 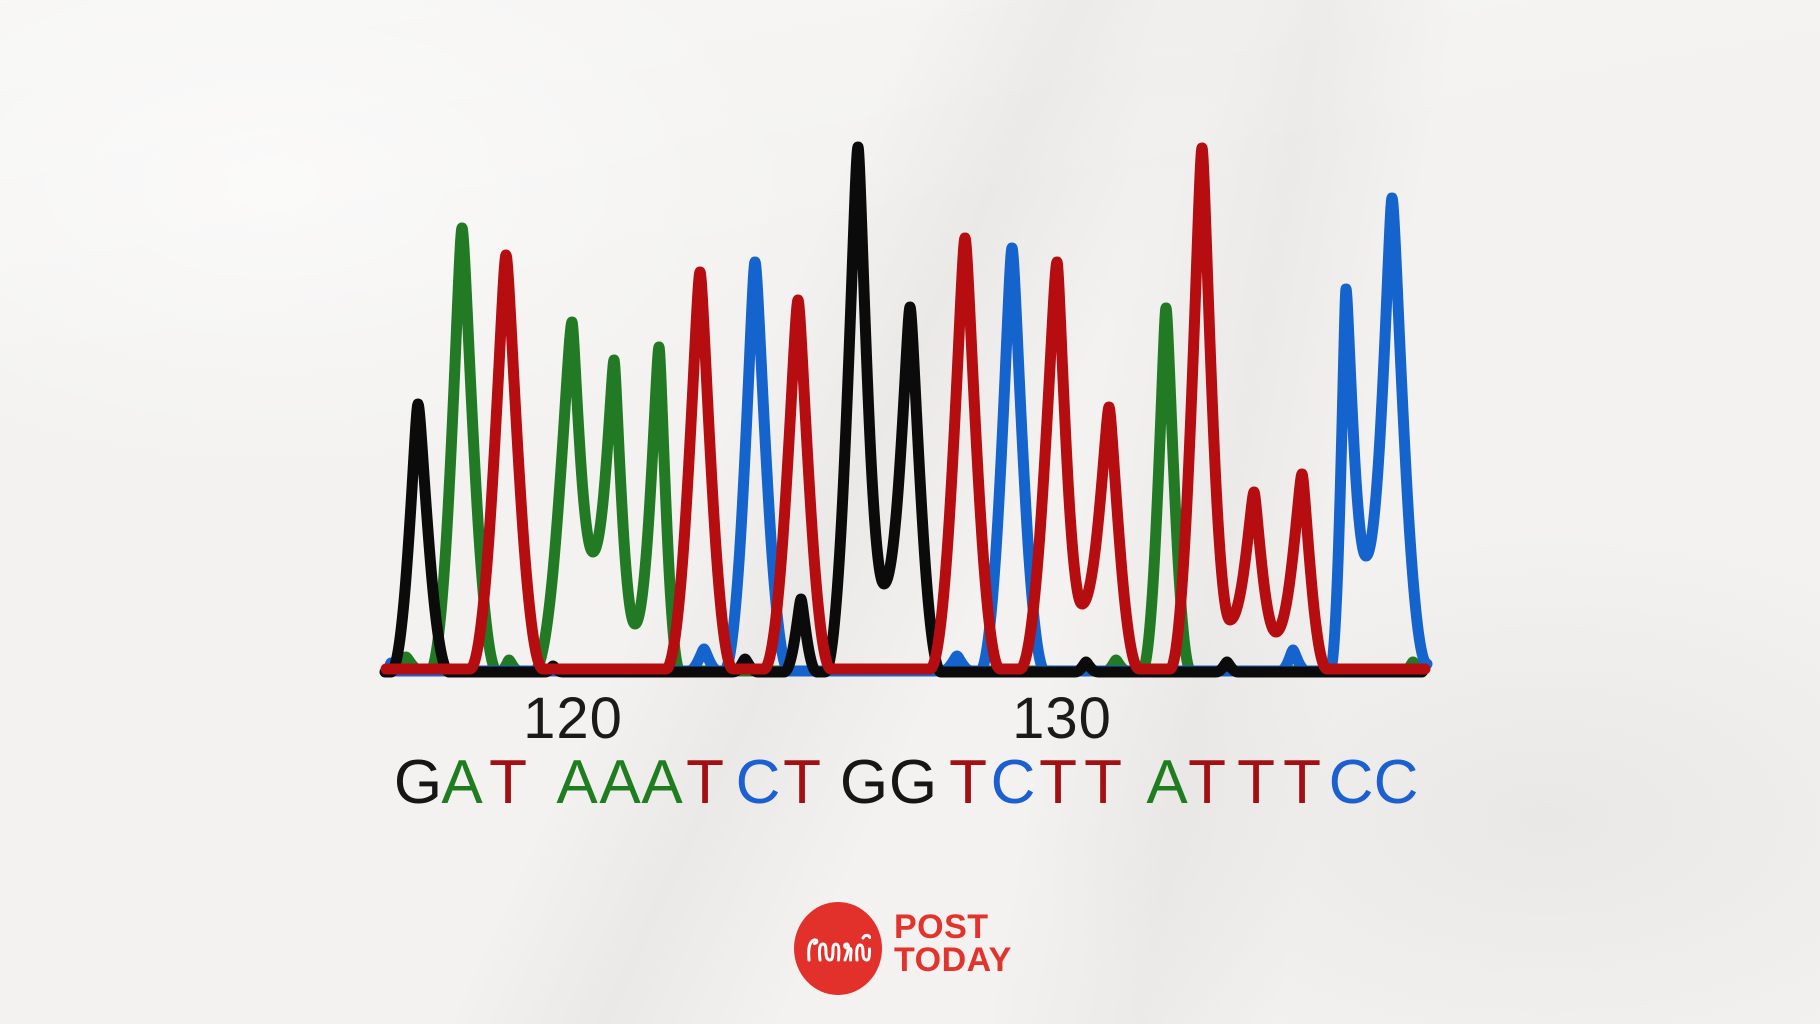 What do you see at coordinates (1062, 718) in the screenshot?
I see `x-tick-label: 130` at bounding box center [1062, 718].